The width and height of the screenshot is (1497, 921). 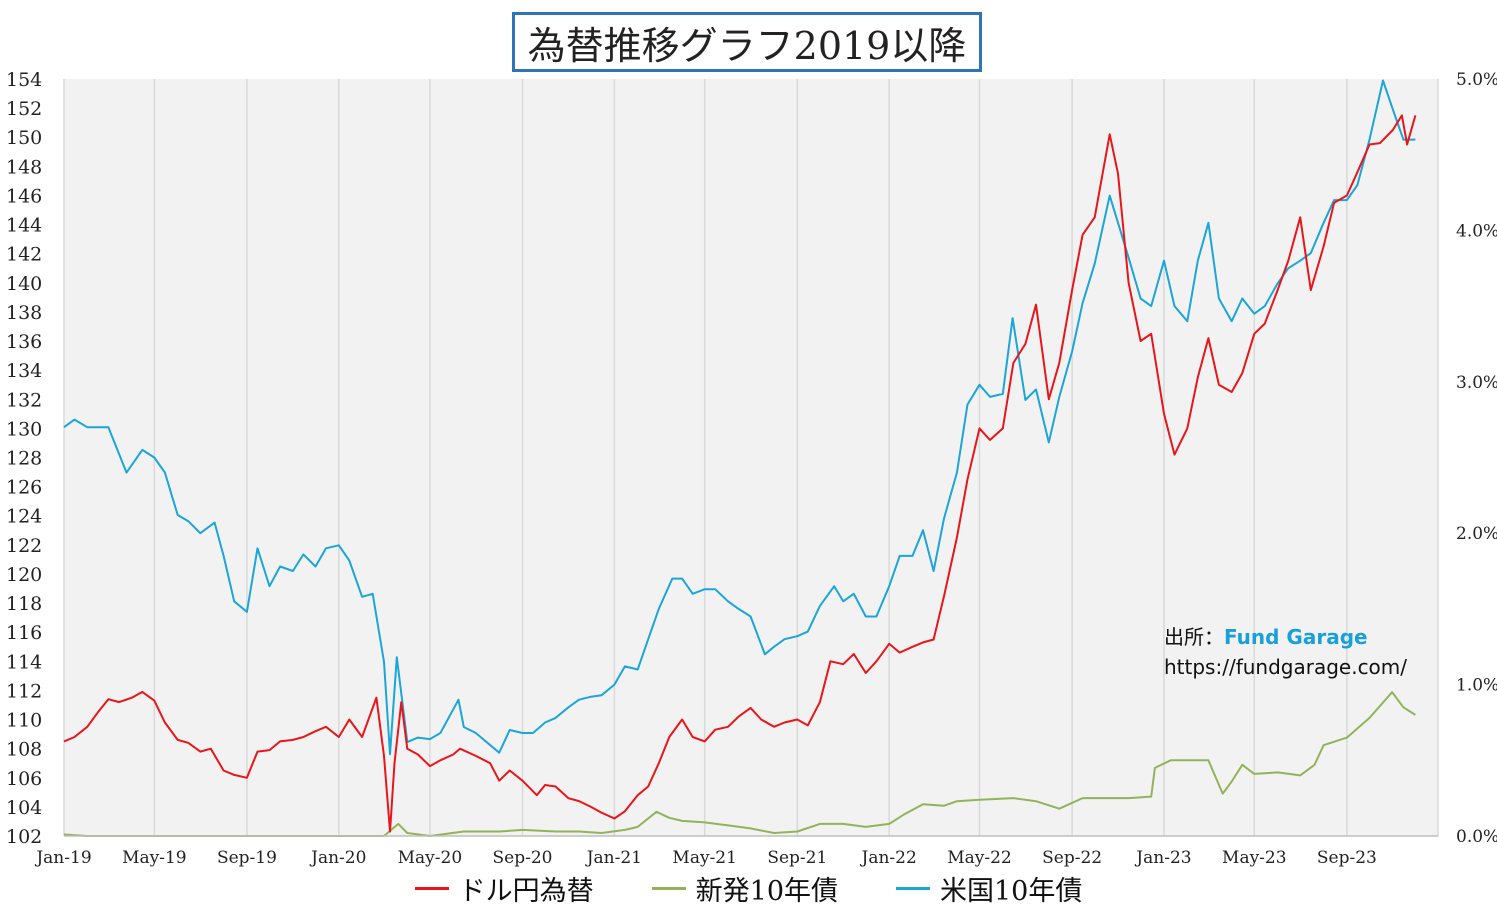 I want to click on y-left-tick-label: 152, so click(x=24, y=109).